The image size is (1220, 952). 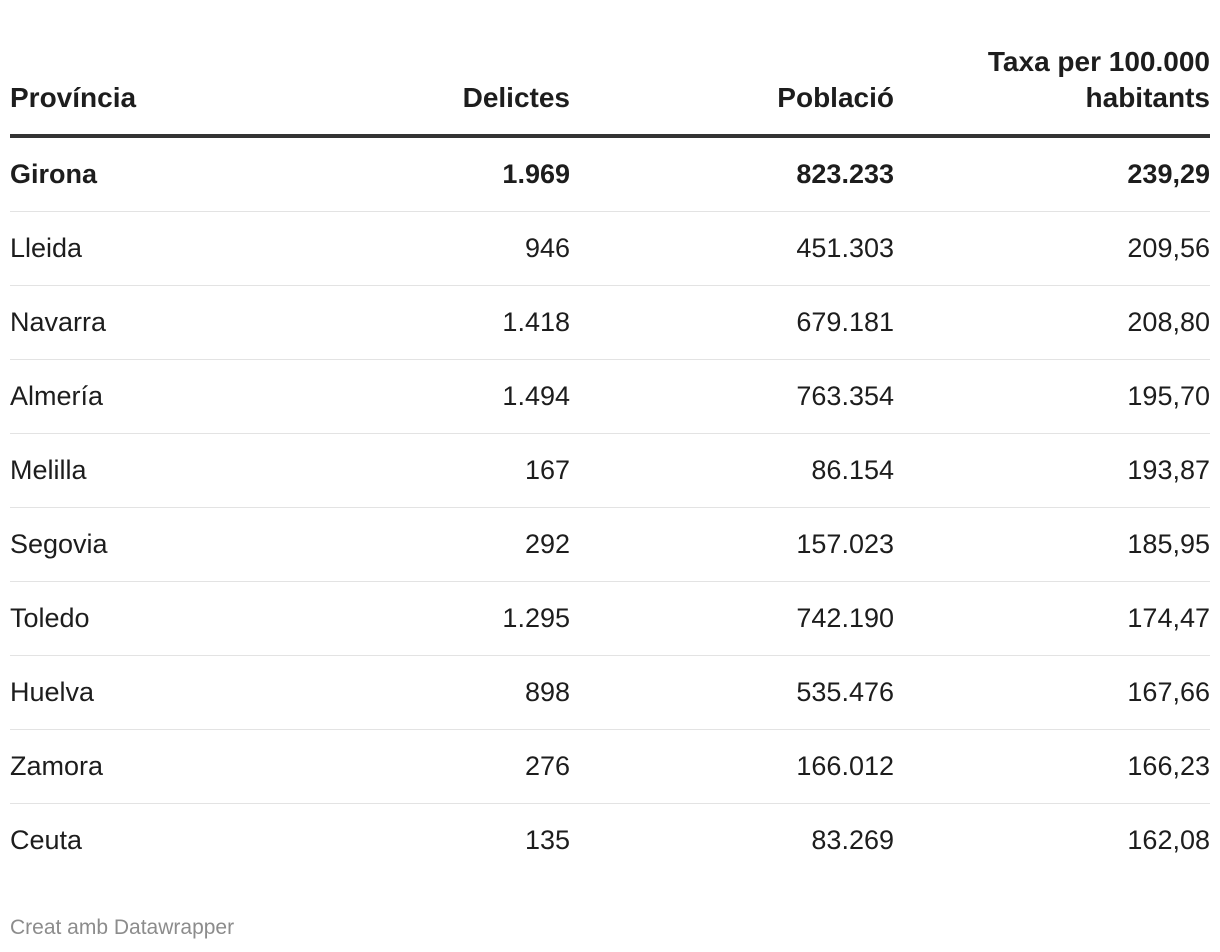 What do you see at coordinates (732, 396) in the screenshot?
I see `cell-poblacio: 763.354` at bounding box center [732, 396].